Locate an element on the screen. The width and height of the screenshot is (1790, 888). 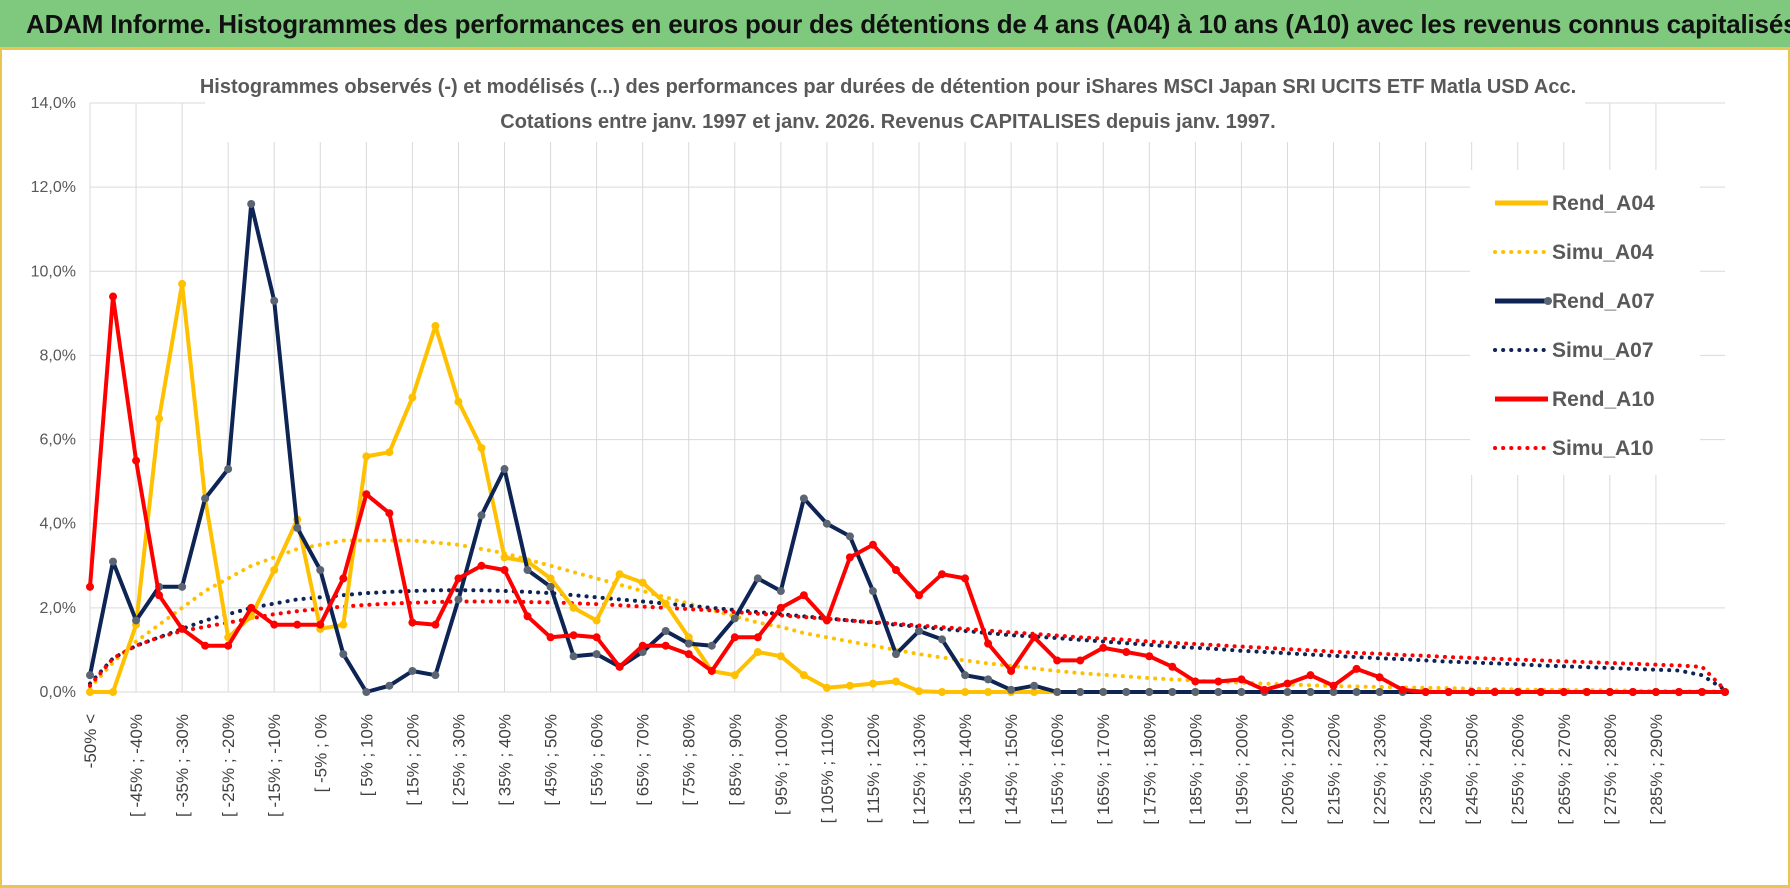
legend-label-rend_a07: Rend_A07 is located at coordinates (1603, 301).